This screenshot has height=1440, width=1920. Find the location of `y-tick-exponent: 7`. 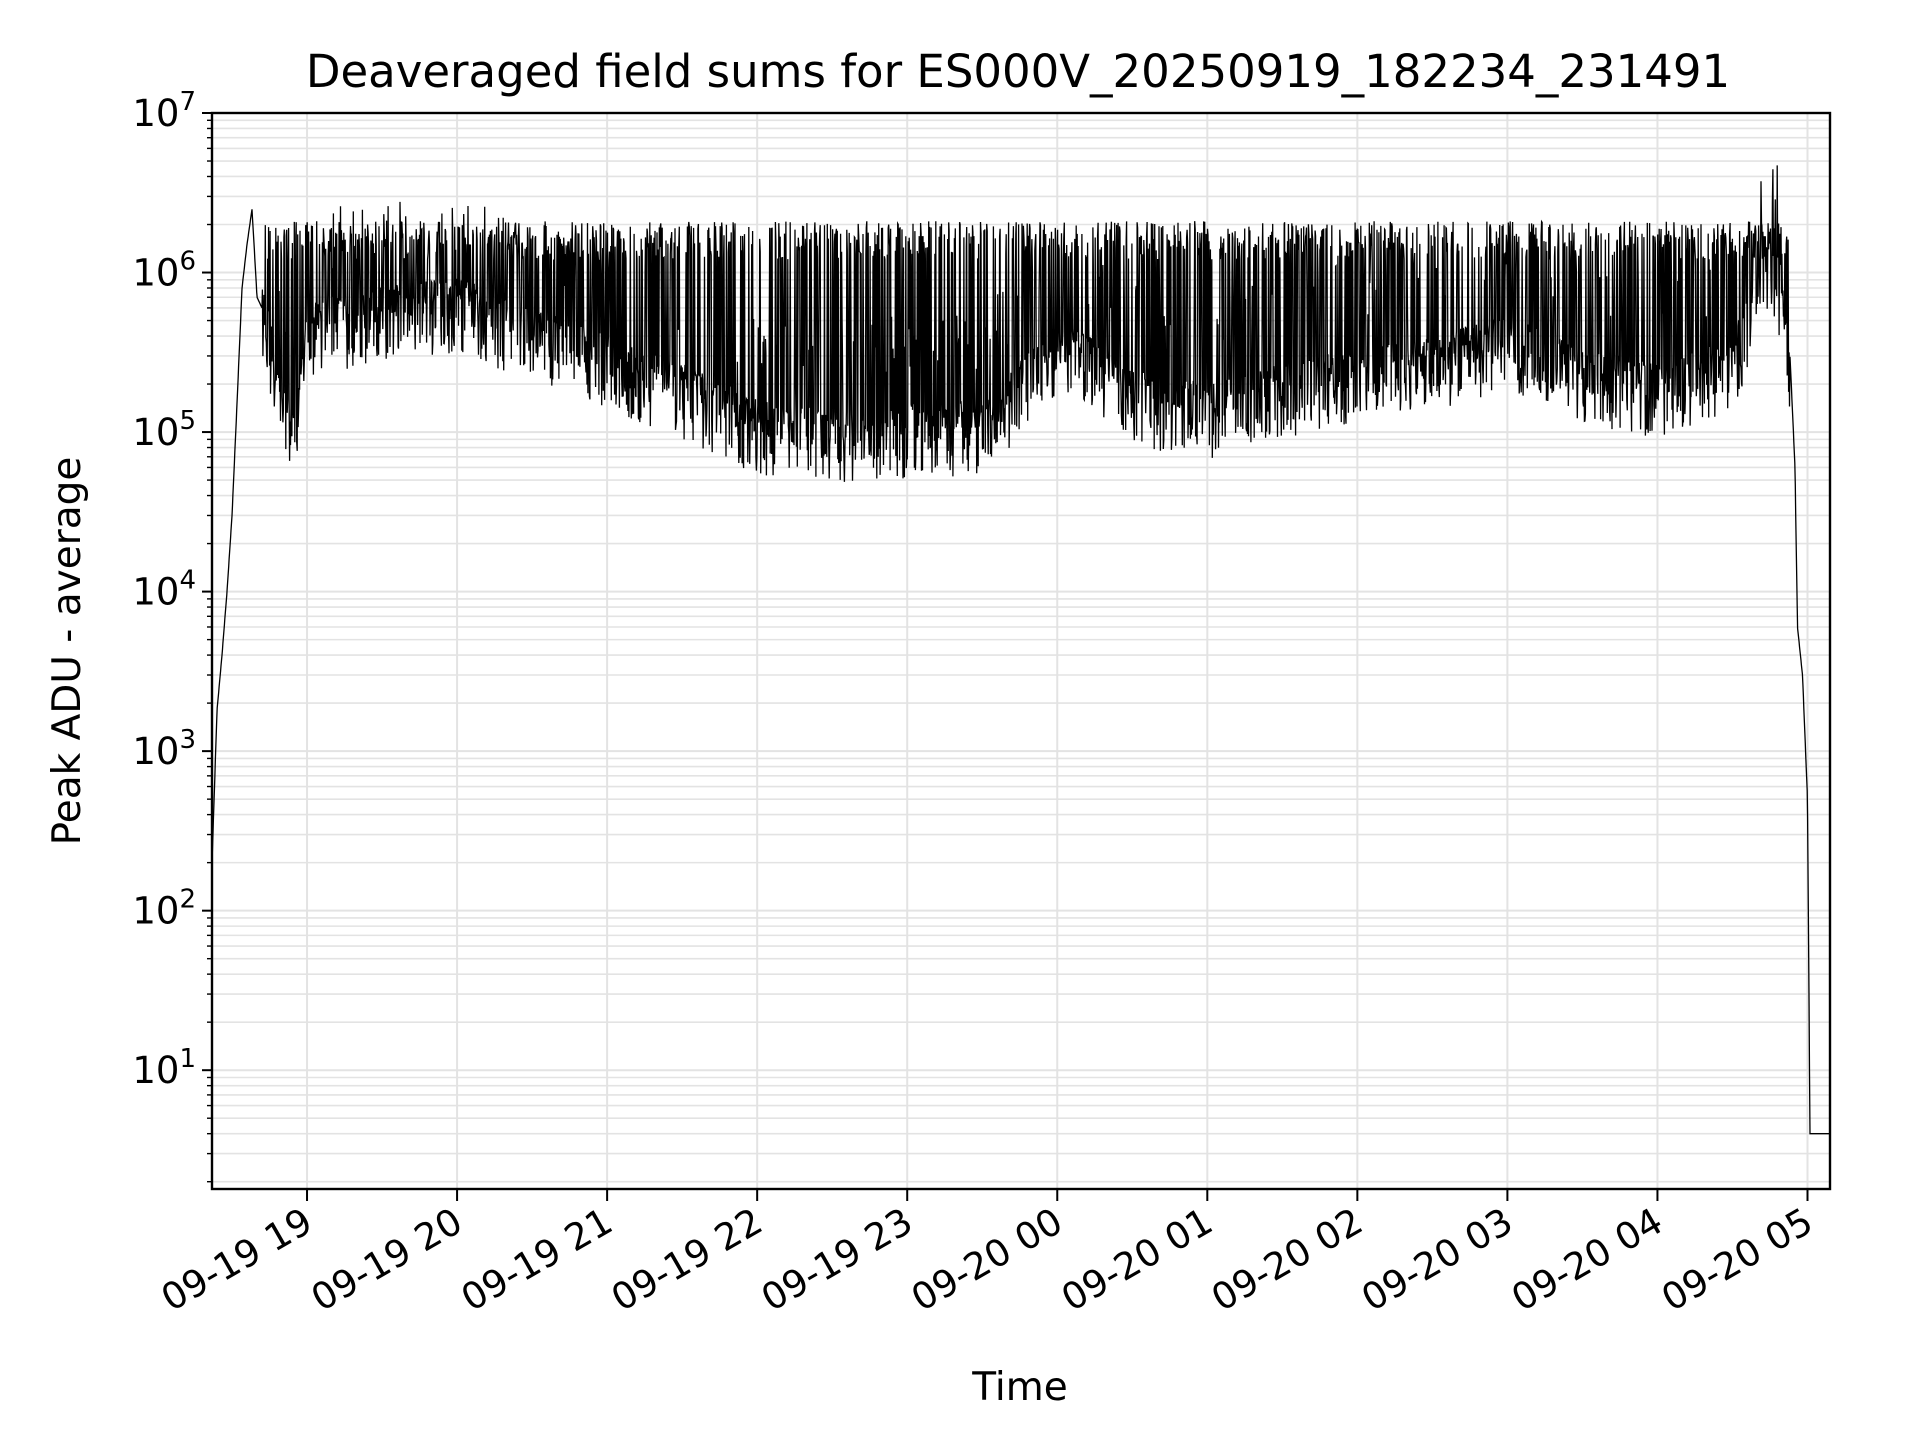

y-tick-exponent: 7 is located at coordinates (187, 102).